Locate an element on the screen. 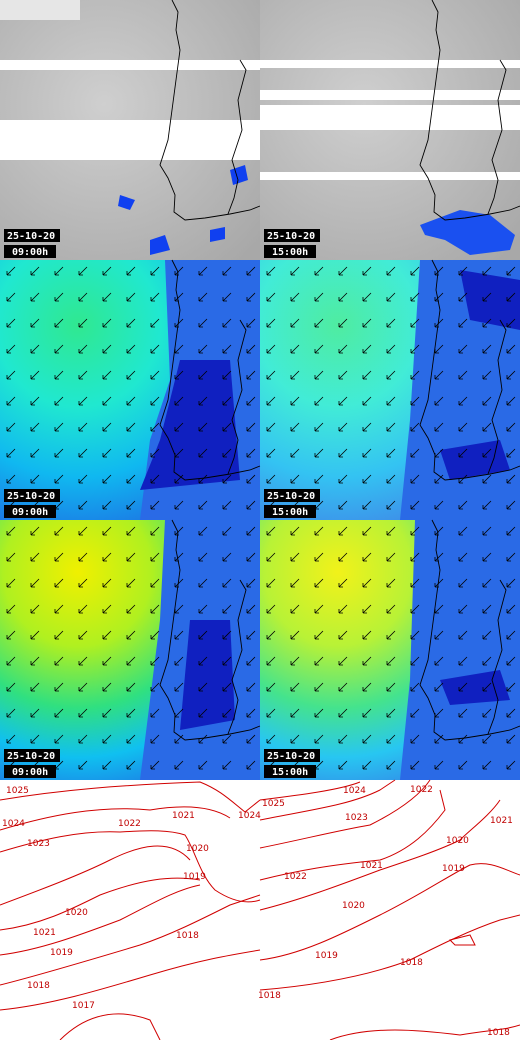 This screenshot has width=520, height=1040. isobar-label: 1023 is located at coordinates (38, 844).